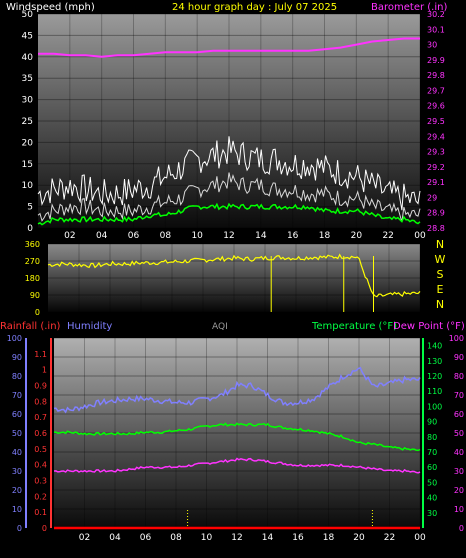 Image resolution: width=466 pixels, height=558 pixels. Describe the element at coordinates (432, 452) in the screenshot. I see `temperature-tick-label: 70` at that location.